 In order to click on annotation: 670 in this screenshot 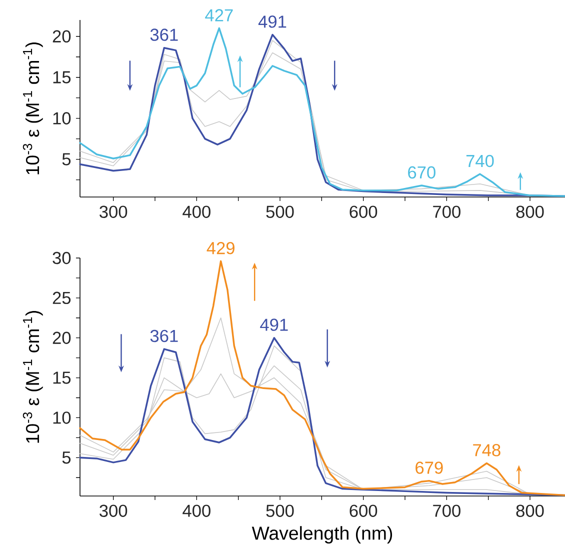, I will do `click(422, 172)`.